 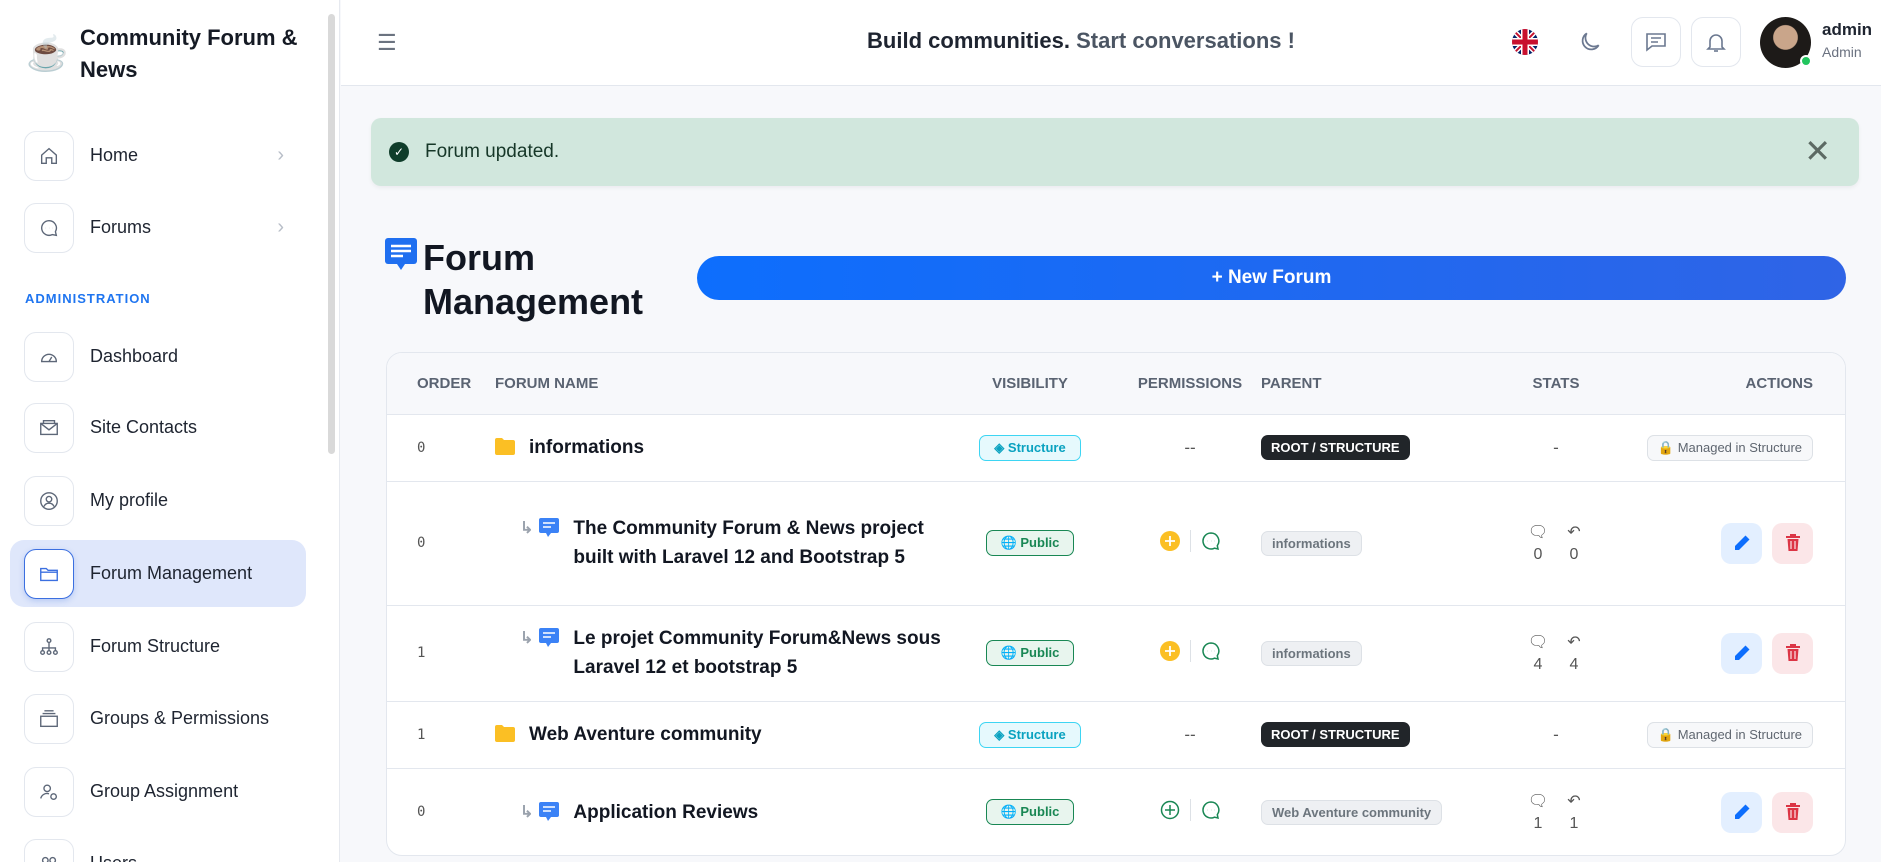 I want to click on visibility-text: Structure, so click(x=1036, y=447).